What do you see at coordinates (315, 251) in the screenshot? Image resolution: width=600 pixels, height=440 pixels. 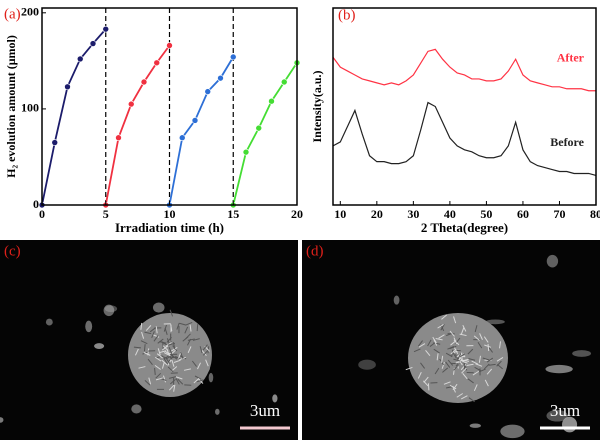 I see `panel-label: (d)` at bounding box center [315, 251].